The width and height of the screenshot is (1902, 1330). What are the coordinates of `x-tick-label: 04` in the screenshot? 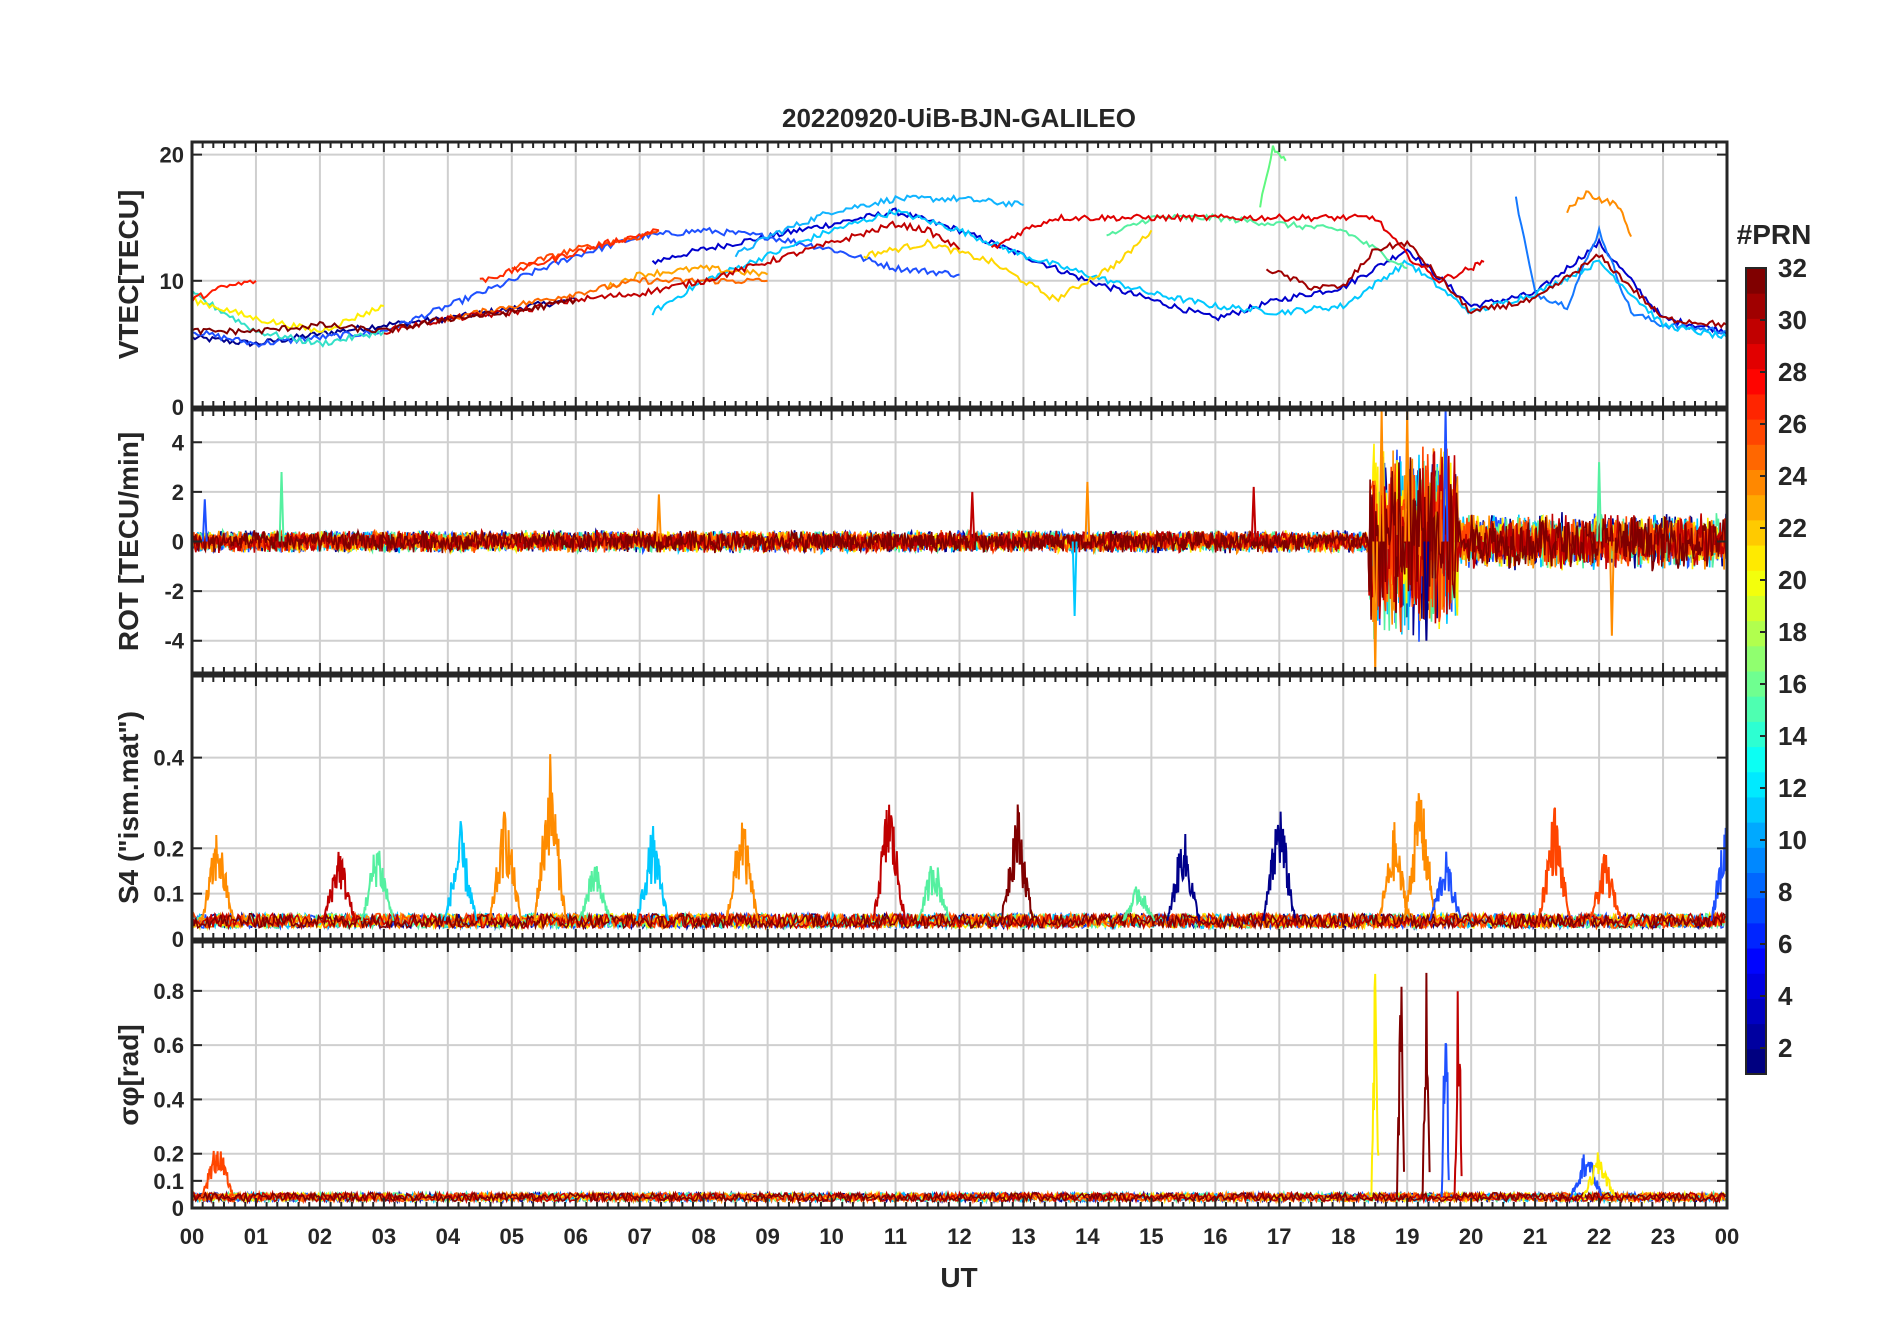 It's located at (448, 1236).